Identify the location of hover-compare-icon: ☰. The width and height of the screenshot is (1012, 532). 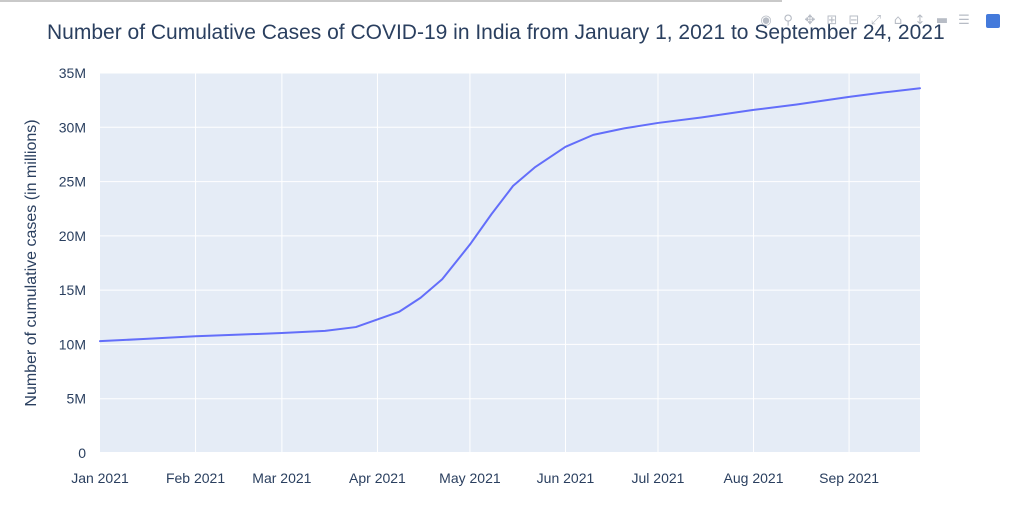
(964, 20).